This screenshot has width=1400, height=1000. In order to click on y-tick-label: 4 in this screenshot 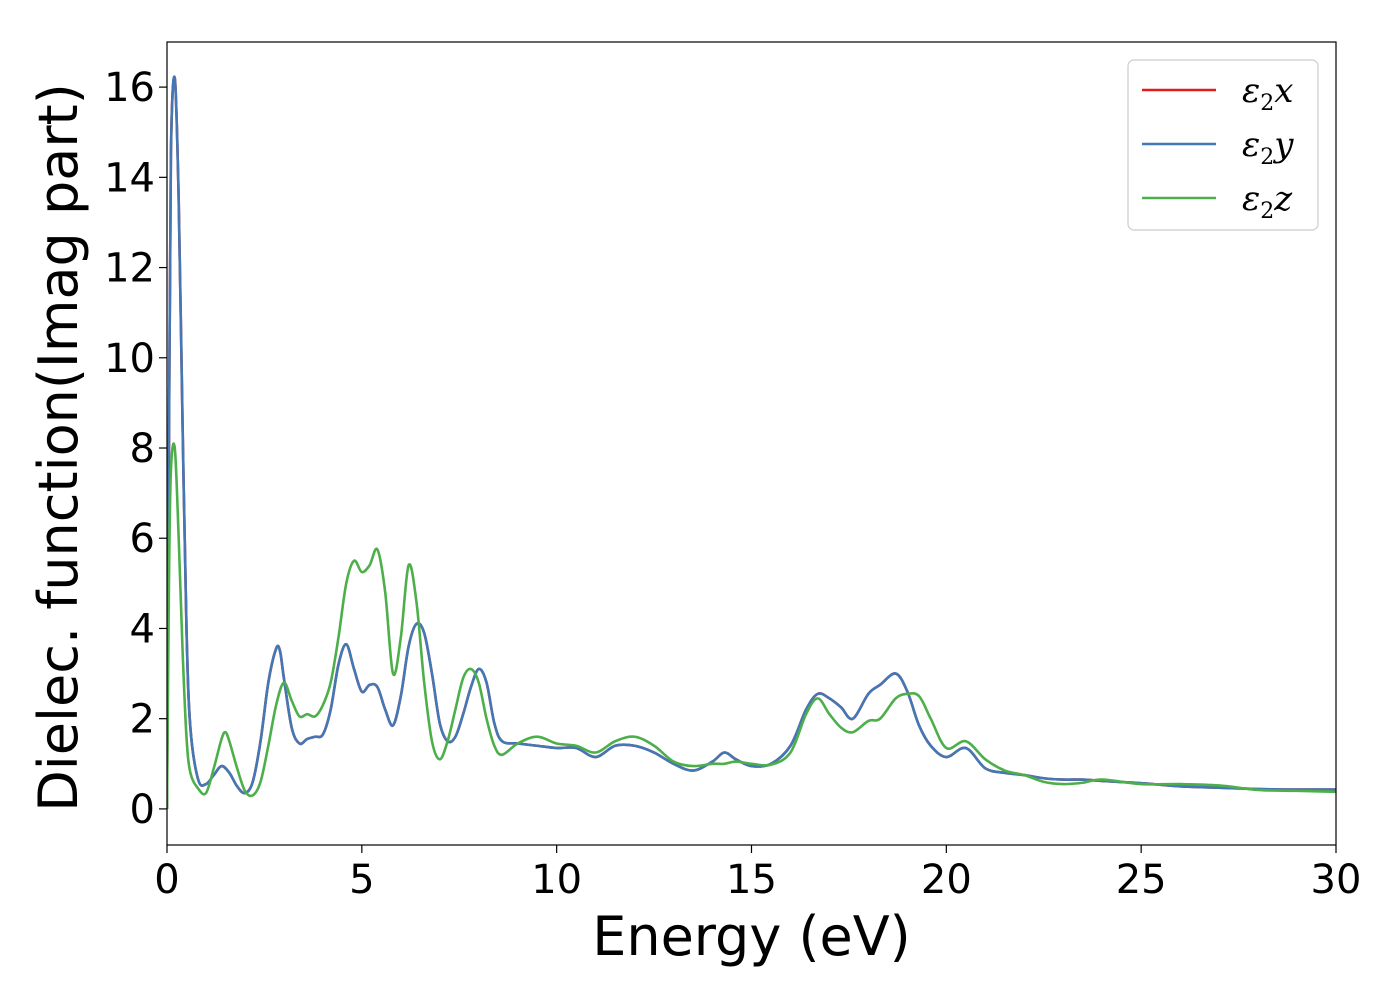, I will do `click(142, 629)`.